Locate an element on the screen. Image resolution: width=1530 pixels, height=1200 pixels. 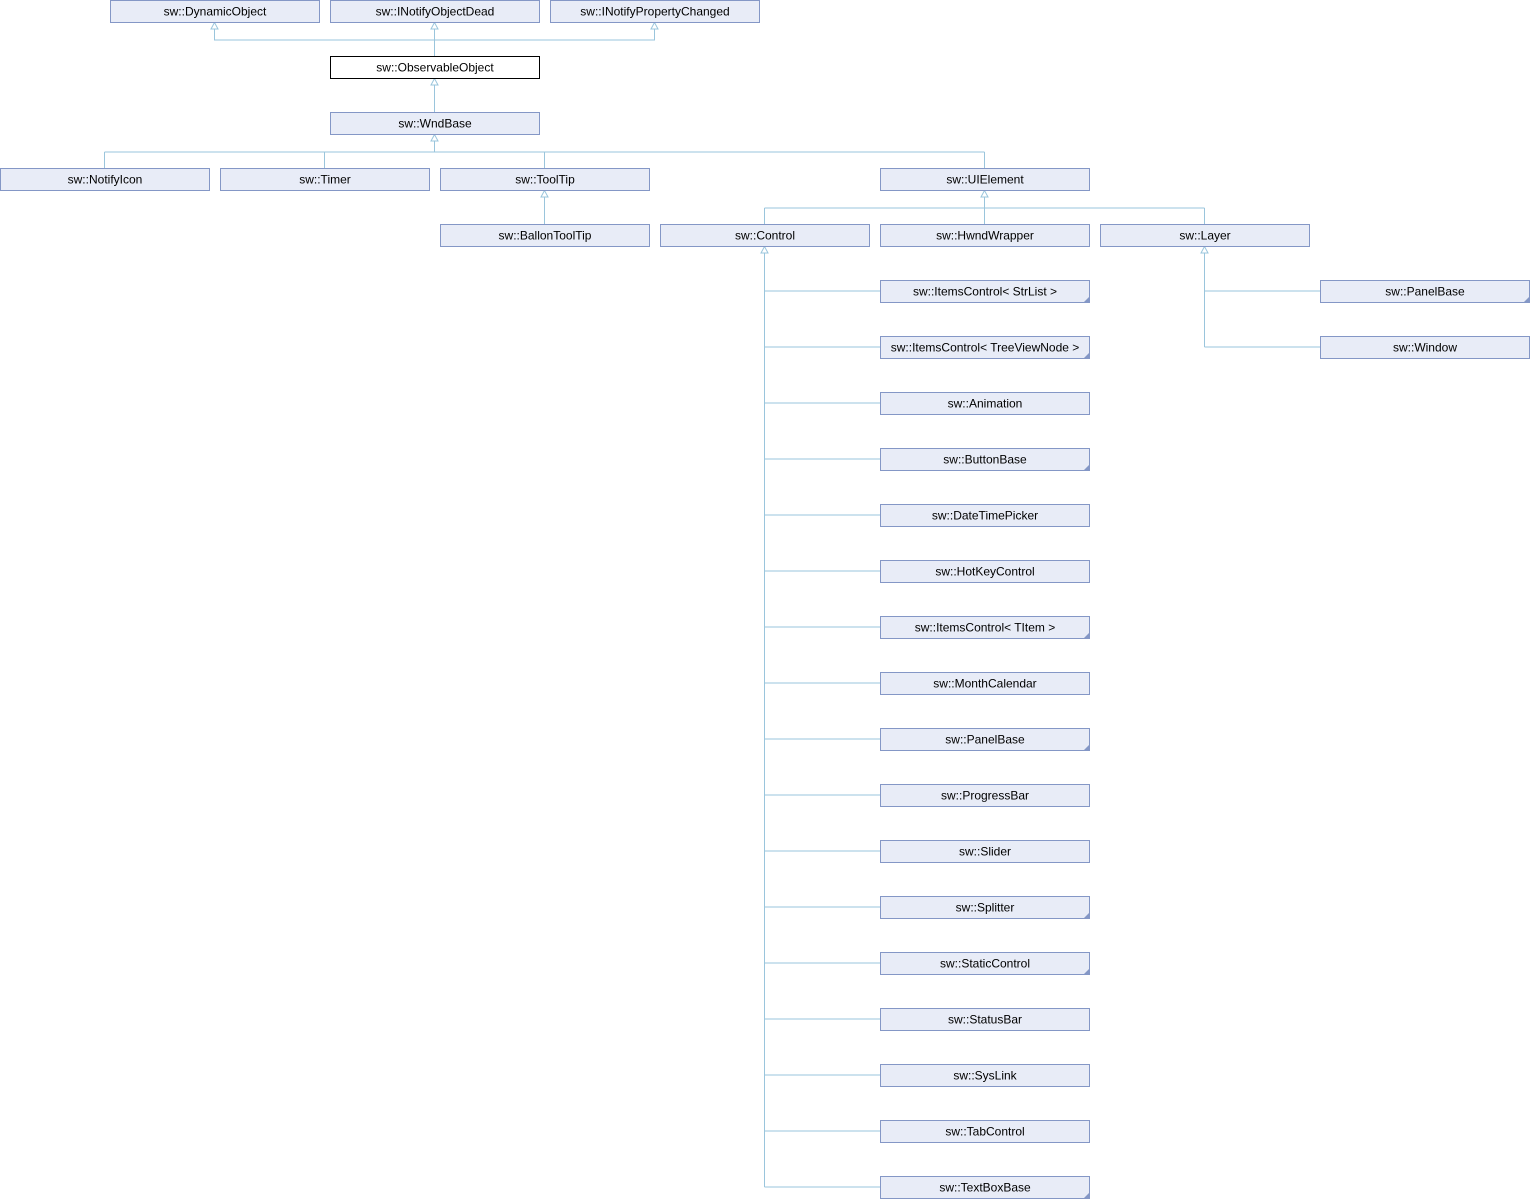
class-node-timer: sw::Timer is located at coordinates (325, 179).